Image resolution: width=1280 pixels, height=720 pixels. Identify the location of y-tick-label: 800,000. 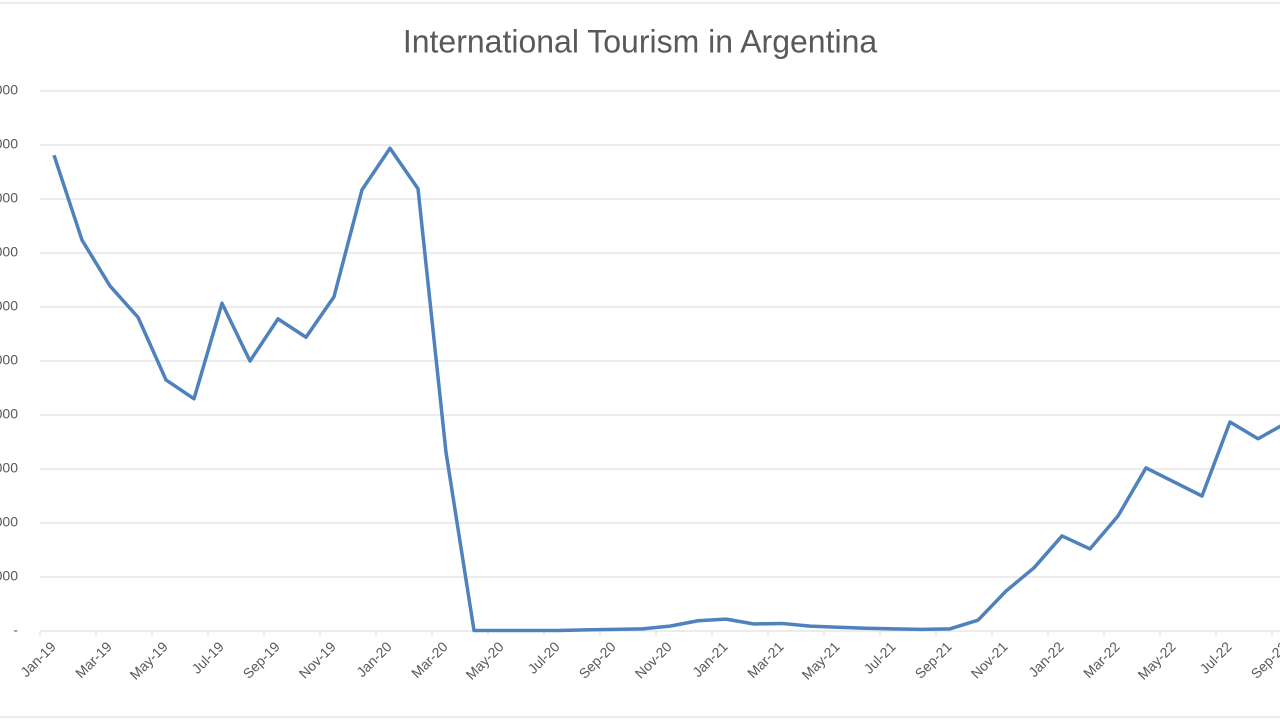
(9, 198).